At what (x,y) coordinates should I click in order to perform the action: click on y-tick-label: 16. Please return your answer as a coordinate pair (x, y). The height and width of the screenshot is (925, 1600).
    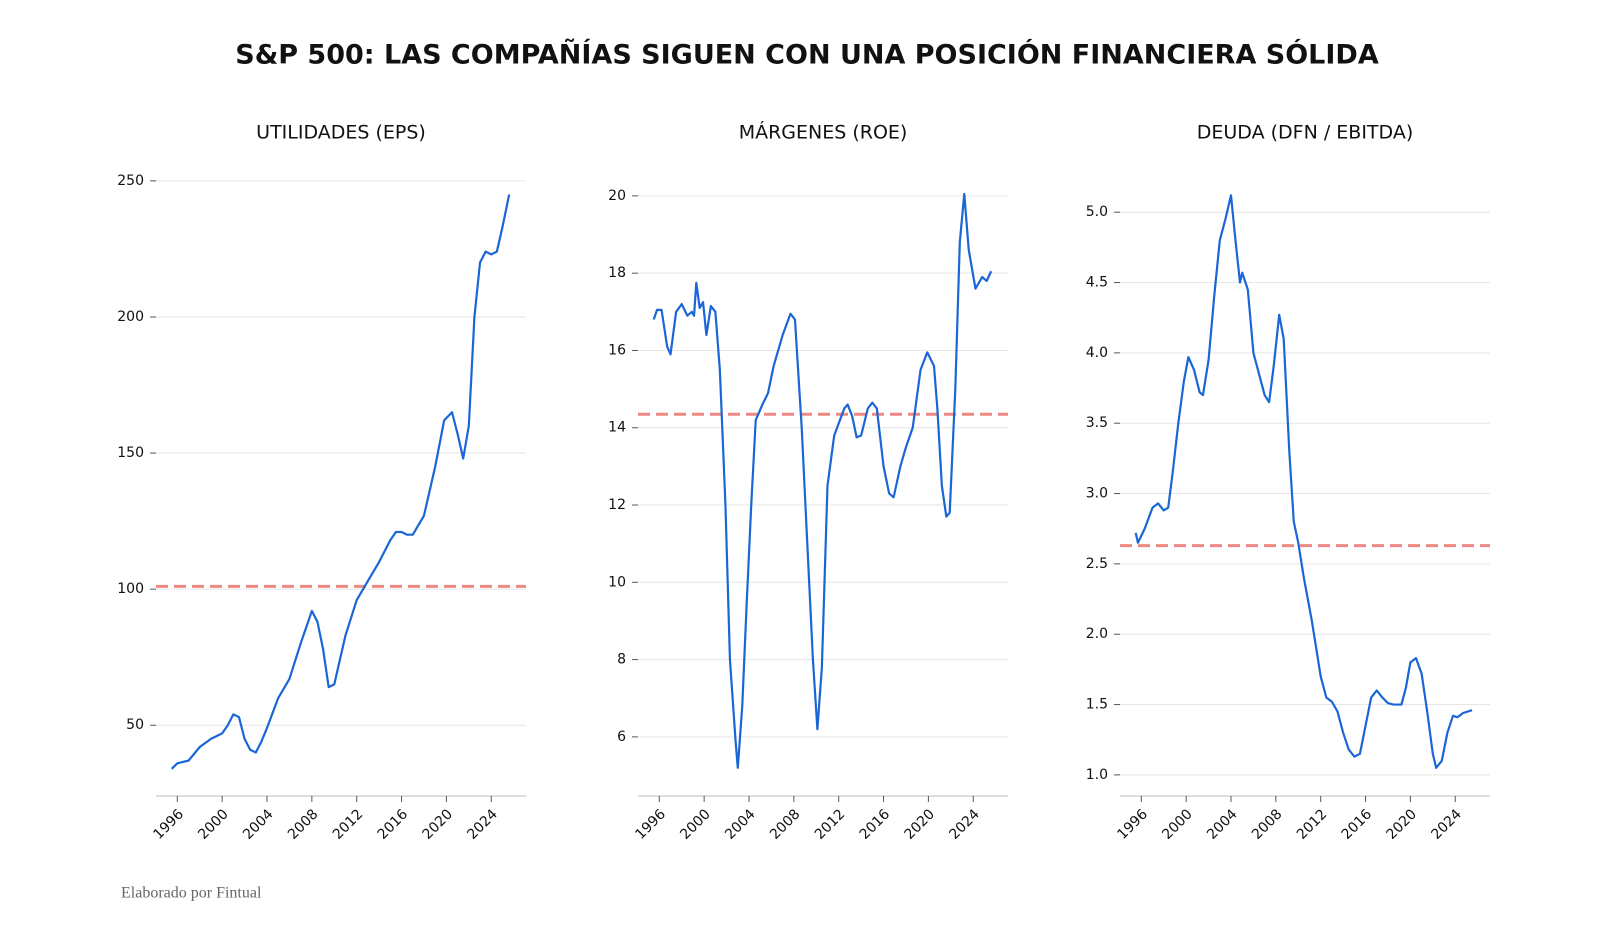
    Looking at the image, I should click on (617, 350).